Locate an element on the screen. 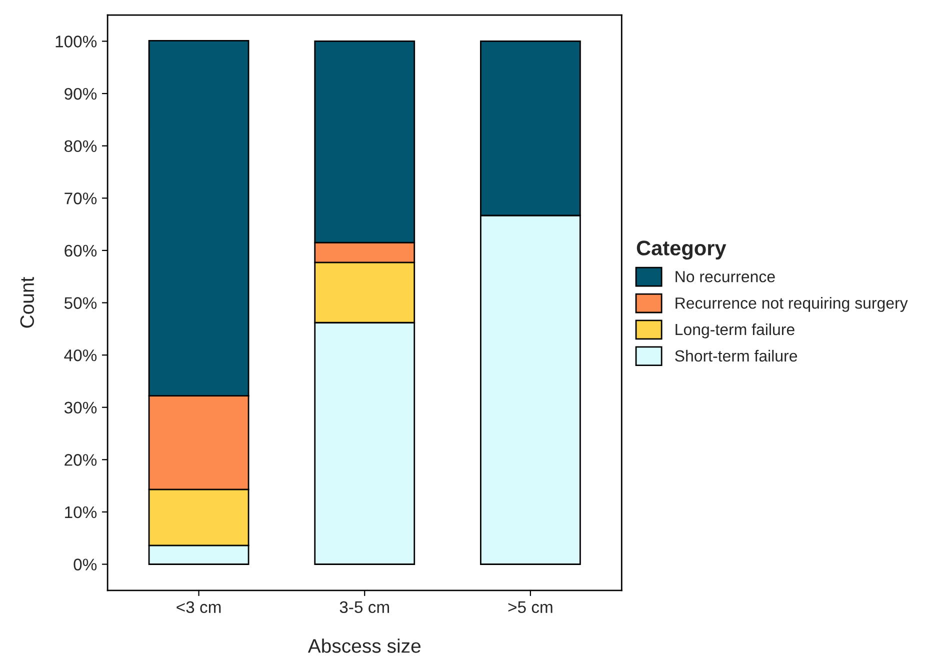 Image resolution: width=952 pixels, height=656 pixels. y-tick-label: 10% is located at coordinates (81, 512).